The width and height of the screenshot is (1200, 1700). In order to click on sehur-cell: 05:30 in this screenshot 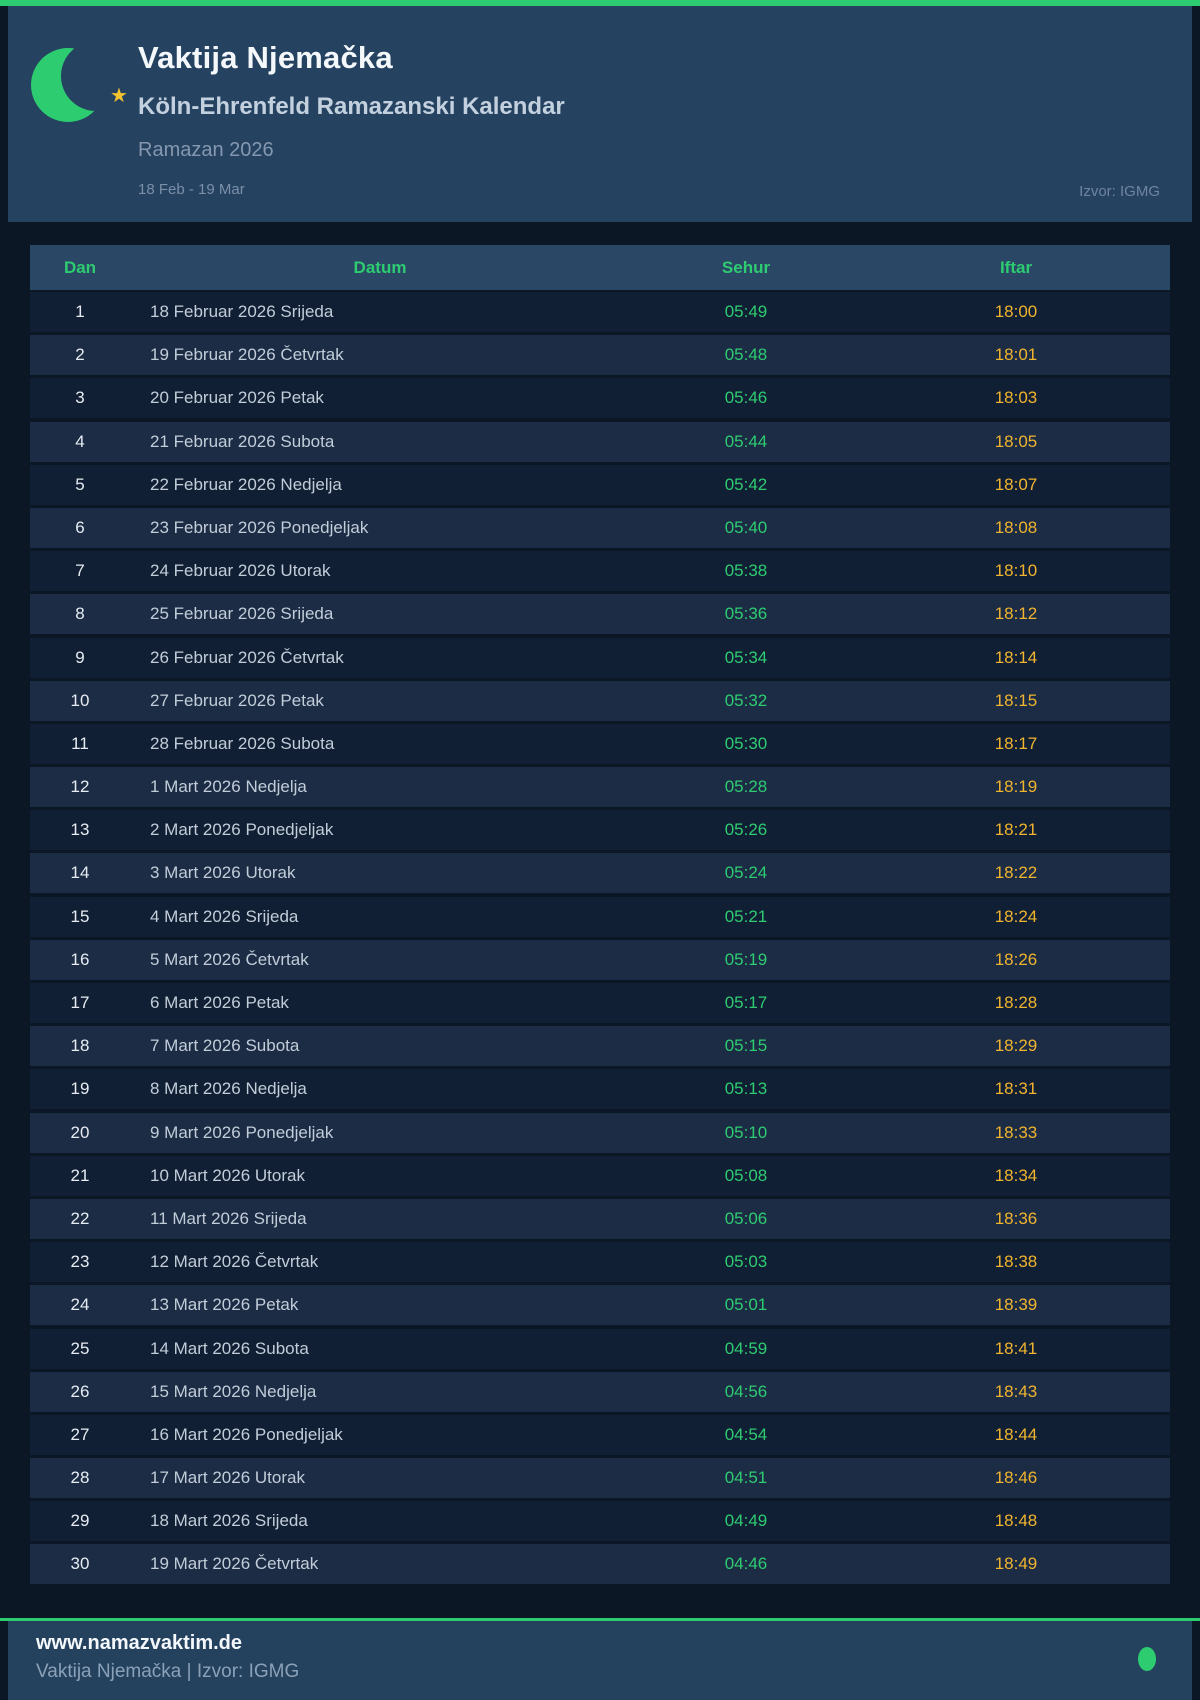, I will do `click(746, 743)`.